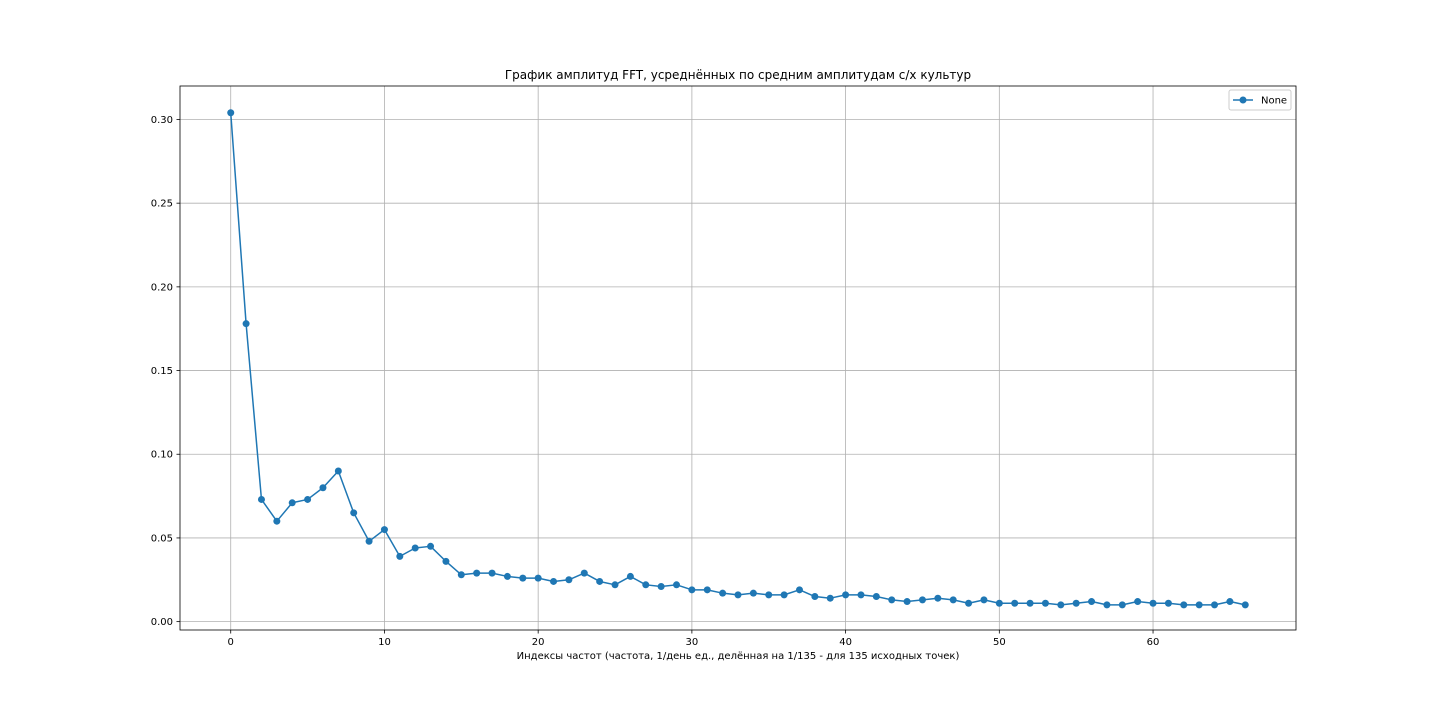  I want to click on legend-marker, so click(1243, 100).